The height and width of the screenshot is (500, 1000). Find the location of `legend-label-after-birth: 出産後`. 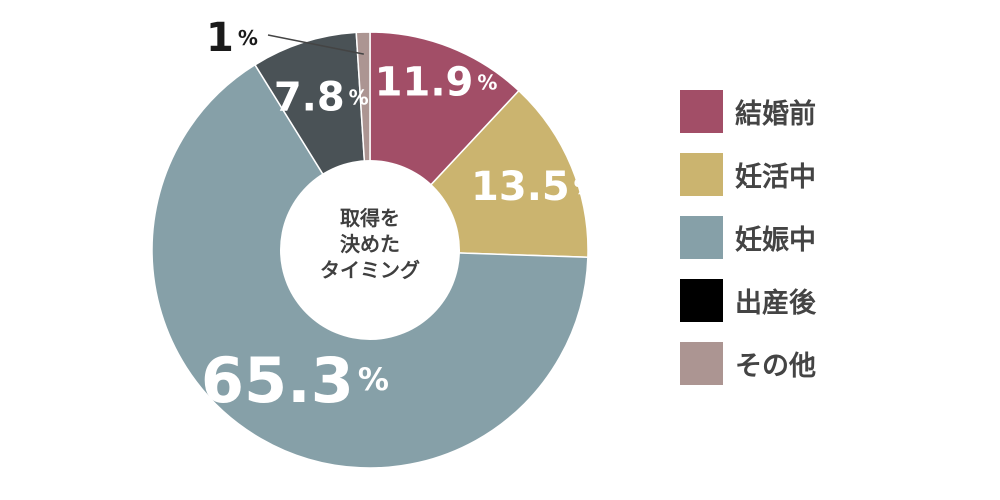

legend-label-after-birth: 出産後 is located at coordinates (775, 303).